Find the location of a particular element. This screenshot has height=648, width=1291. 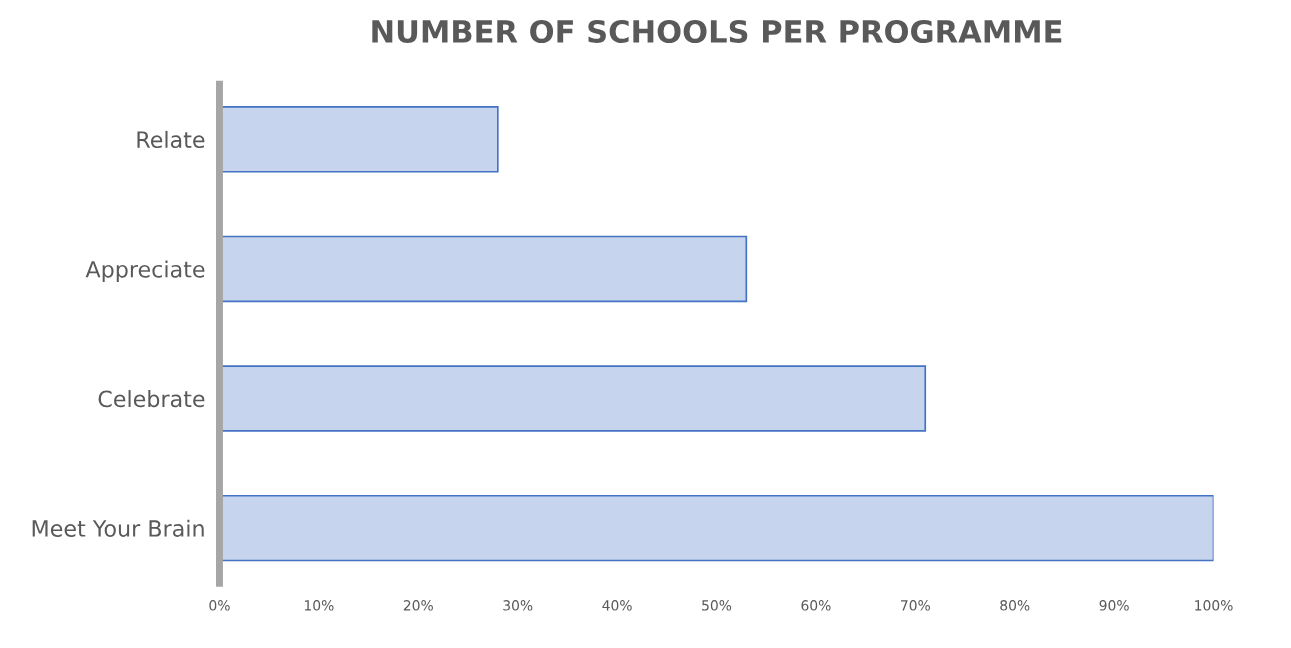

chart-title: NUMBER OF SCHOOLS PER PROGRAMME is located at coordinates (717, 31).